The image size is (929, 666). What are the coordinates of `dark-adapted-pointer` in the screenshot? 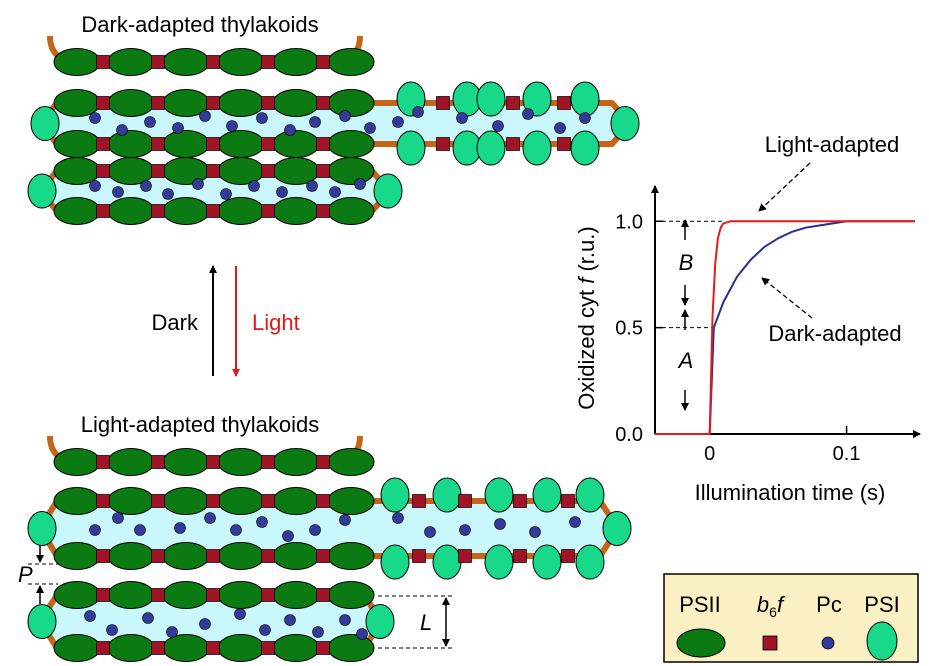 It's located at (787, 298).